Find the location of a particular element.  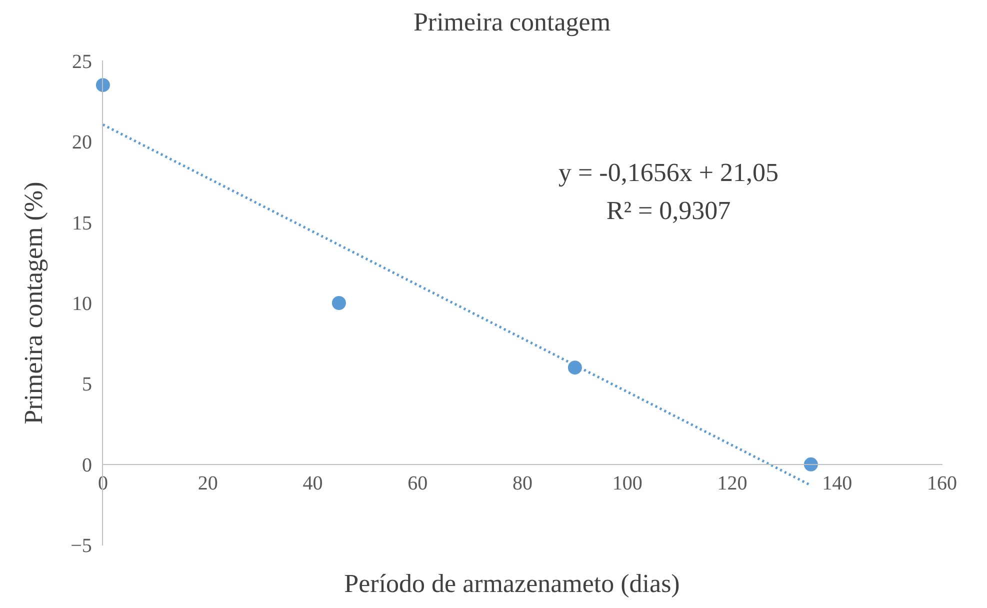

y-tick-label: 0 is located at coordinates (87, 465).